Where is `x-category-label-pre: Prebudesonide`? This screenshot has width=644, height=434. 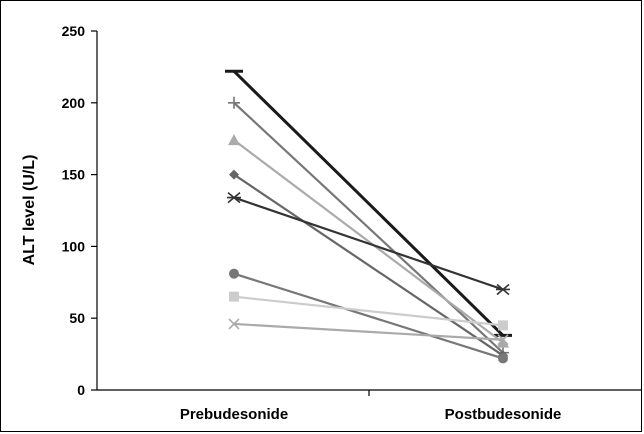
x-category-label-pre: Prebudesonide is located at coordinates (234, 414).